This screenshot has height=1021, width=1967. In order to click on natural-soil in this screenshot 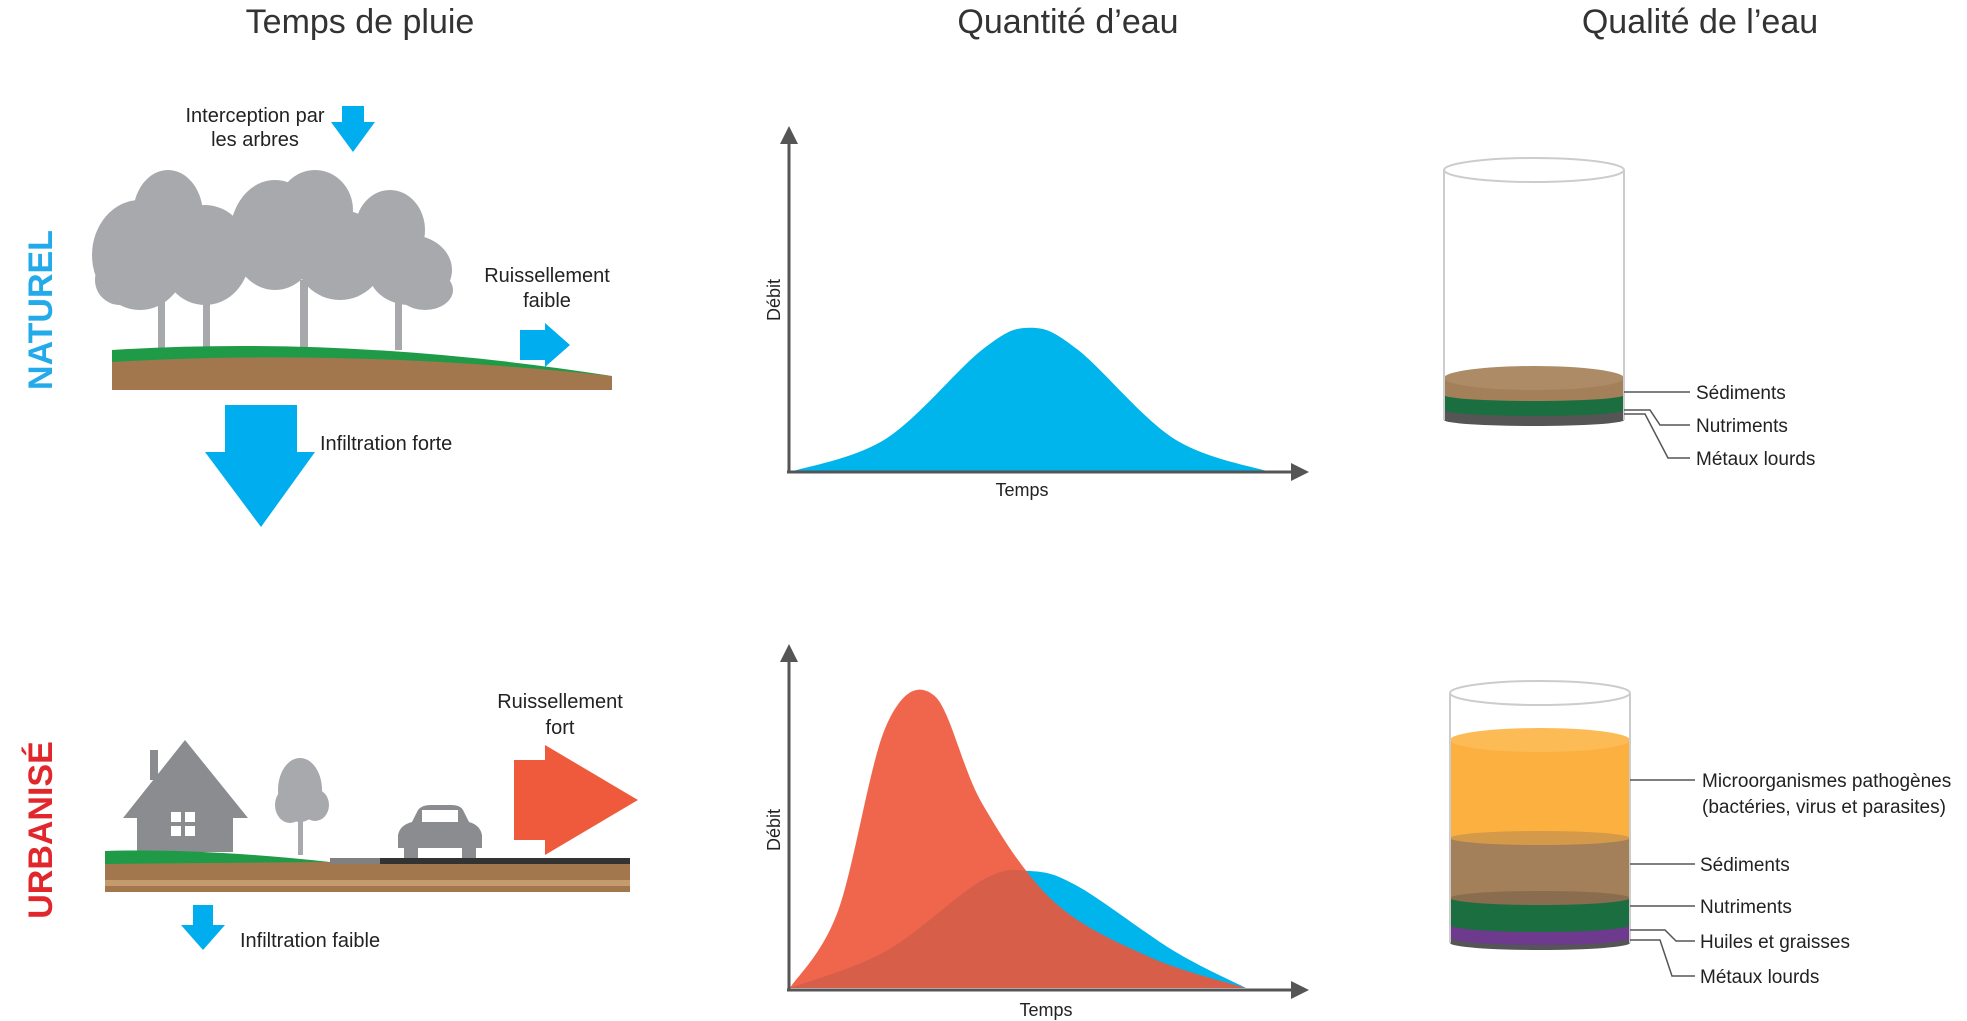, I will do `click(362, 370)`.